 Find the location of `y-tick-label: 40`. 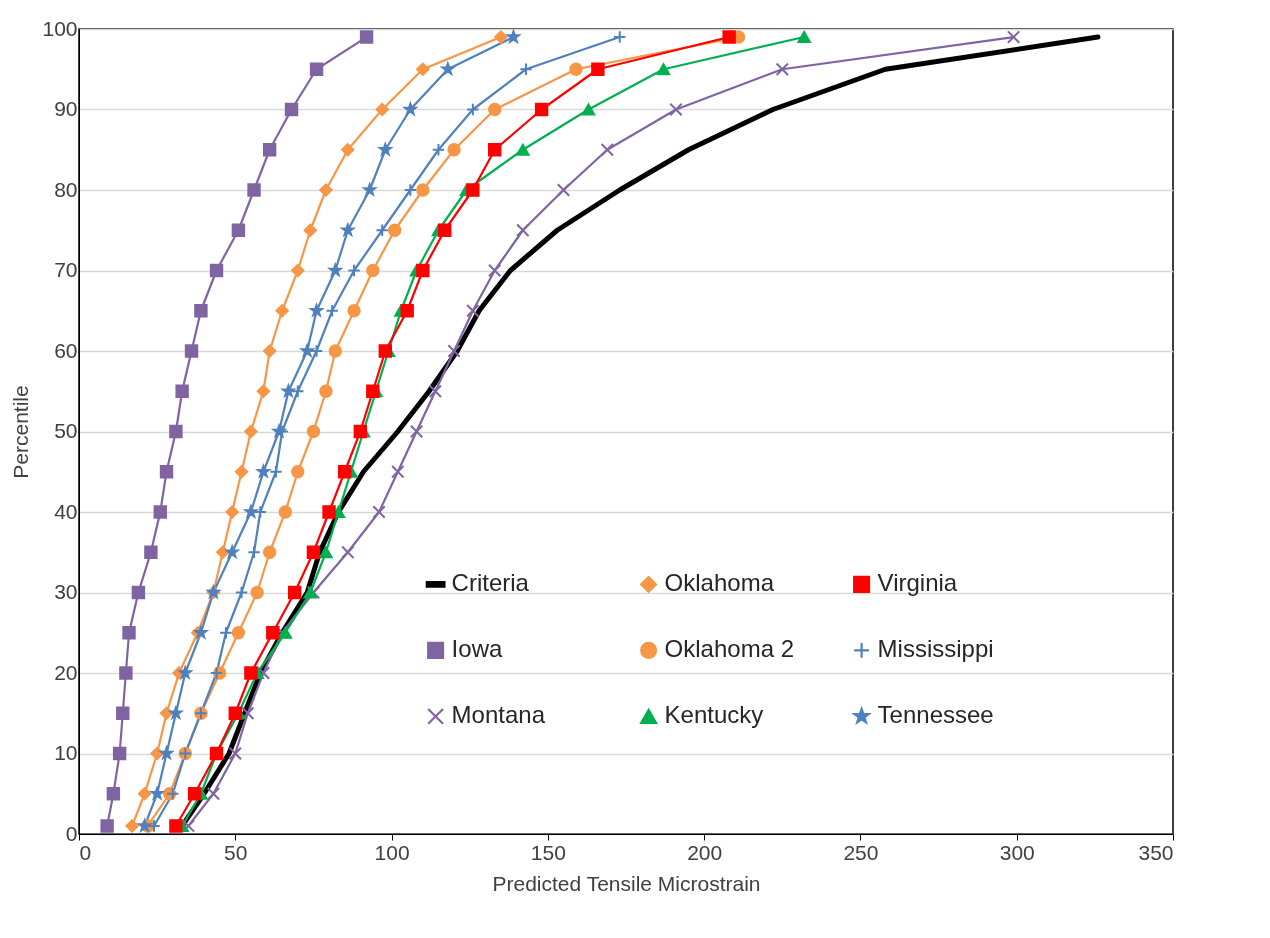

y-tick-label: 40 is located at coordinates (66, 511).